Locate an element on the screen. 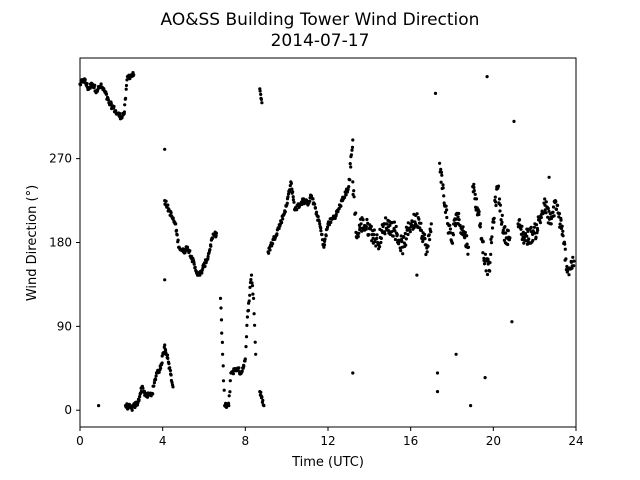 The image size is (640, 480). y-tick-label: 270 is located at coordinates (60, 159).